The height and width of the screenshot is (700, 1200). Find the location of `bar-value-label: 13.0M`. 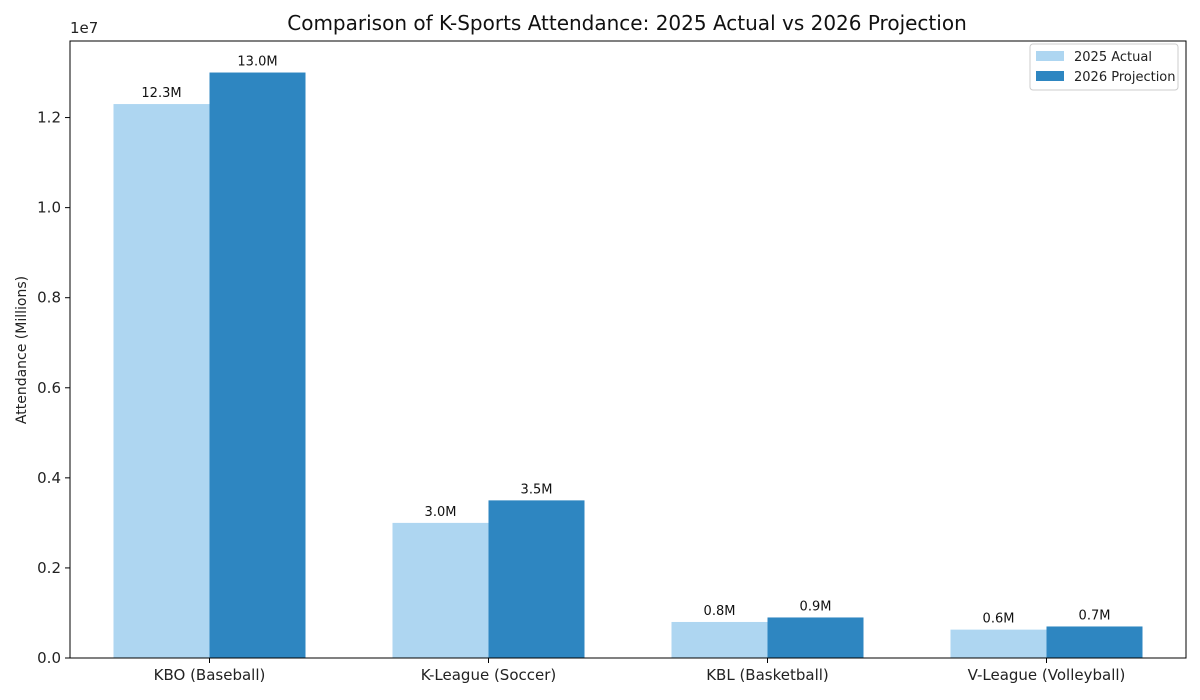

bar-value-label: 13.0M is located at coordinates (257, 62).